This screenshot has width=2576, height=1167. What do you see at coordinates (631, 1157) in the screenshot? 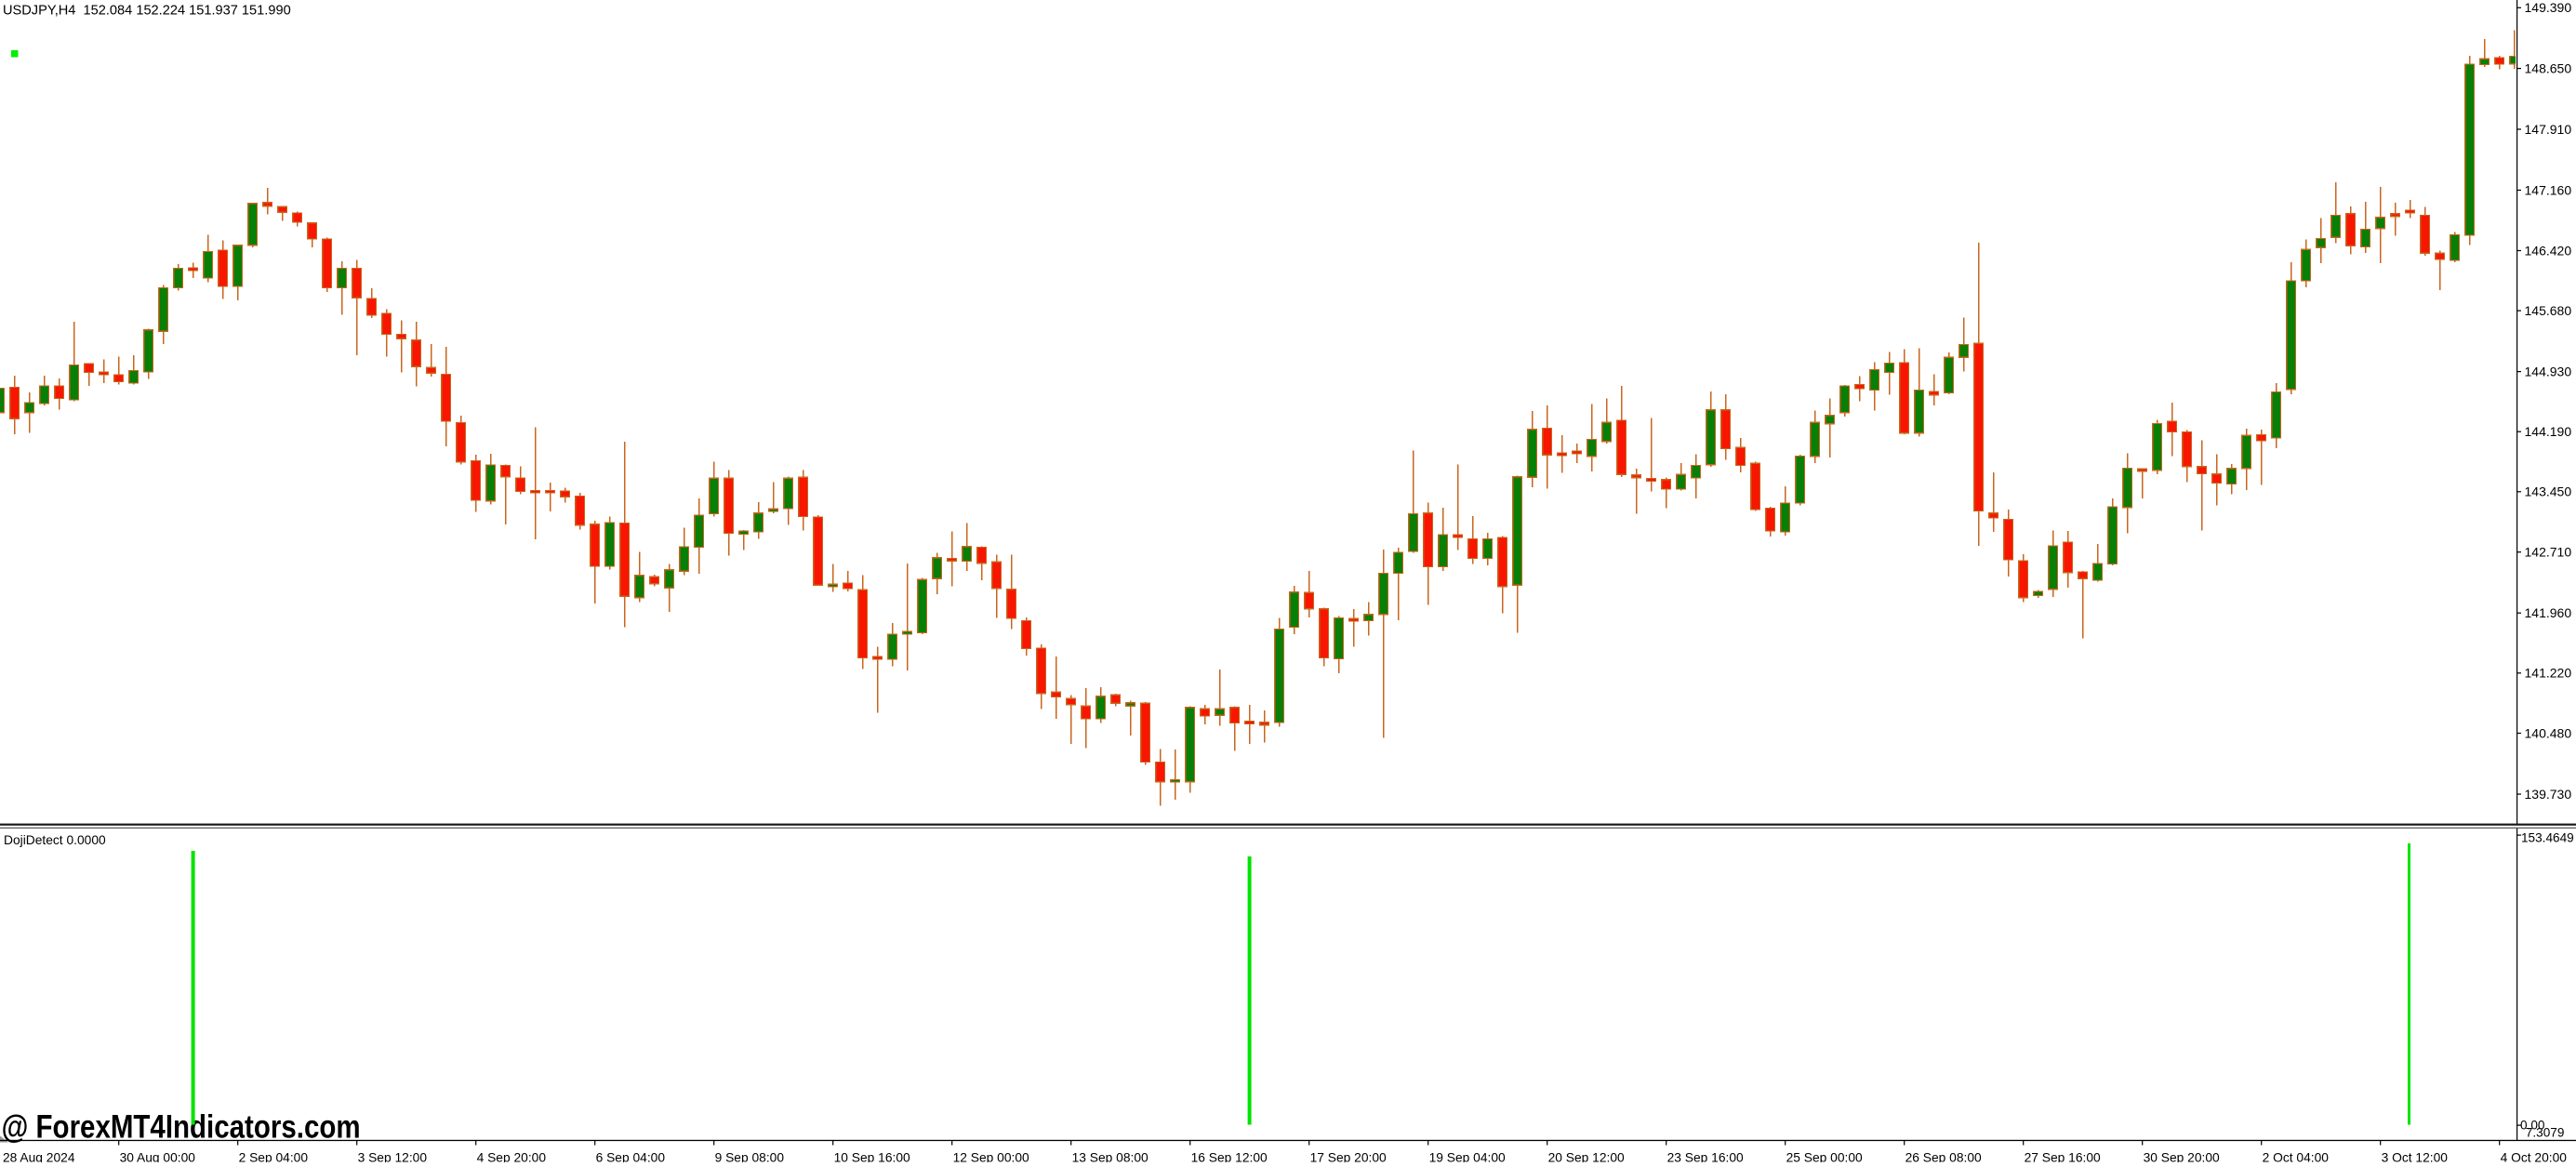
I see `svg-text: 6 Sep 04:00` at bounding box center [631, 1157].